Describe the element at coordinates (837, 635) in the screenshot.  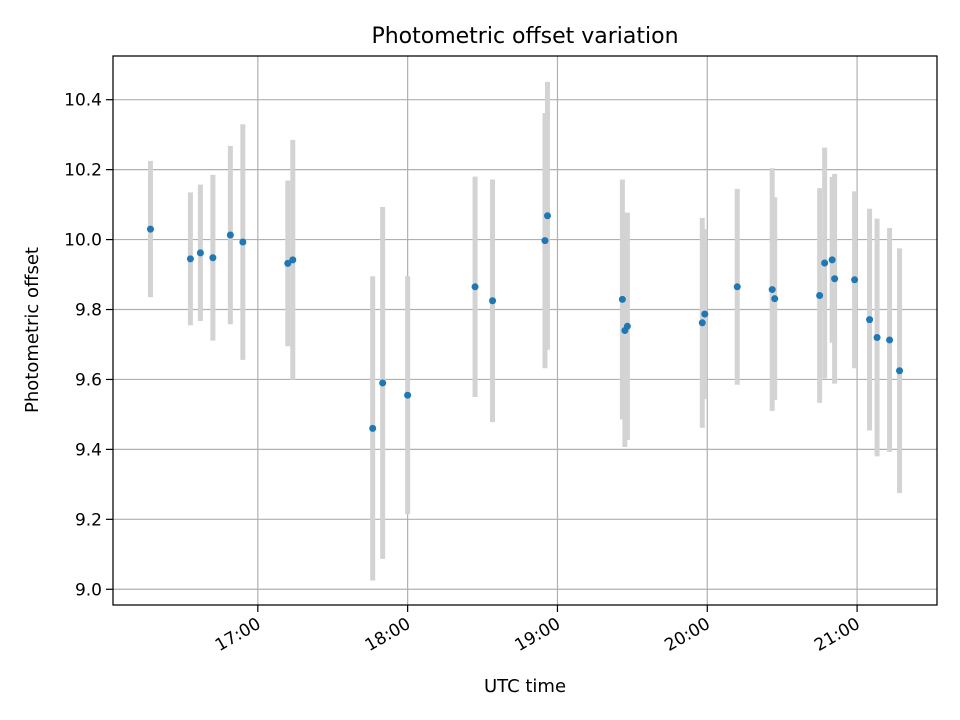
I see `x-tick-label: 21:00` at that location.